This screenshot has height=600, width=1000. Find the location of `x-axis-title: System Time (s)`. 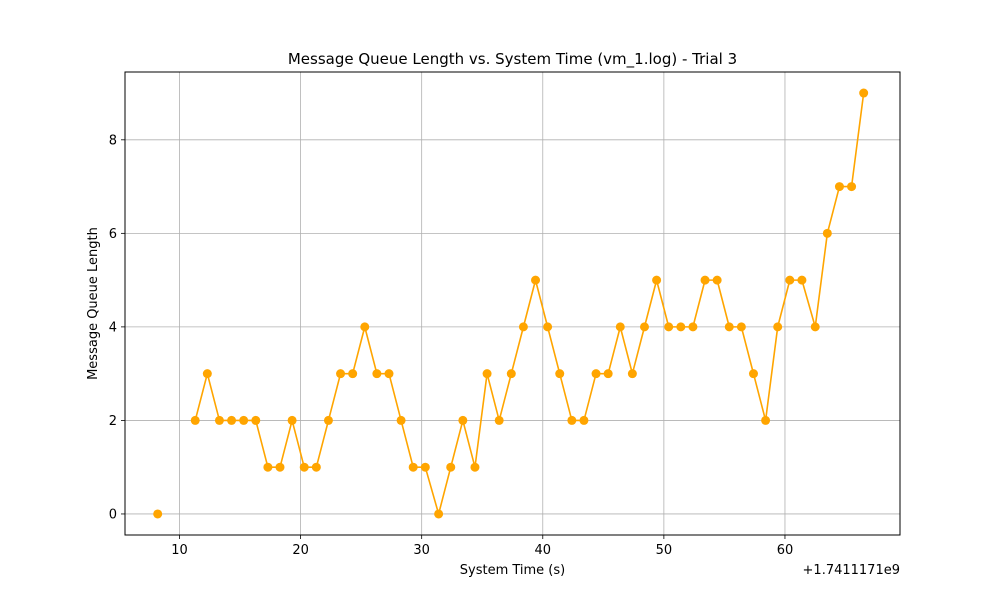

x-axis-title: System Time (s) is located at coordinates (512, 570).